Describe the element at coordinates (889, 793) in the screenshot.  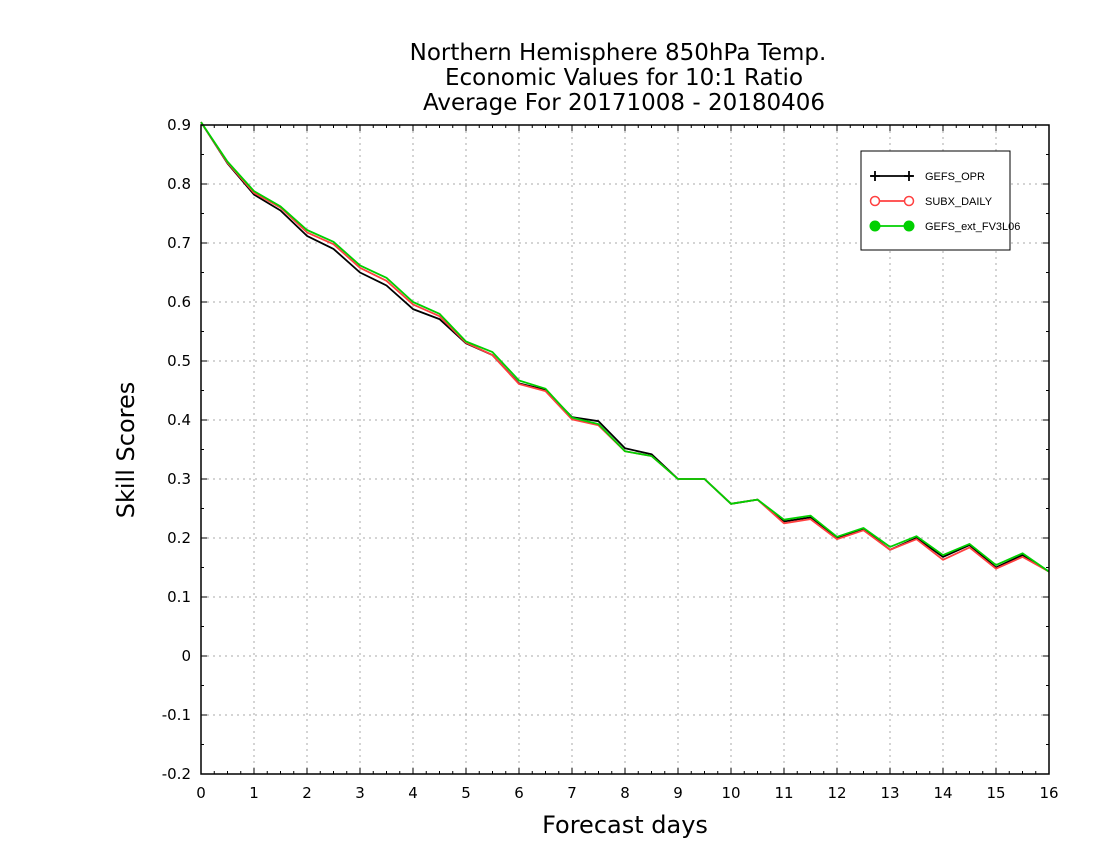
I see `x-tick-label: 13` at that location.